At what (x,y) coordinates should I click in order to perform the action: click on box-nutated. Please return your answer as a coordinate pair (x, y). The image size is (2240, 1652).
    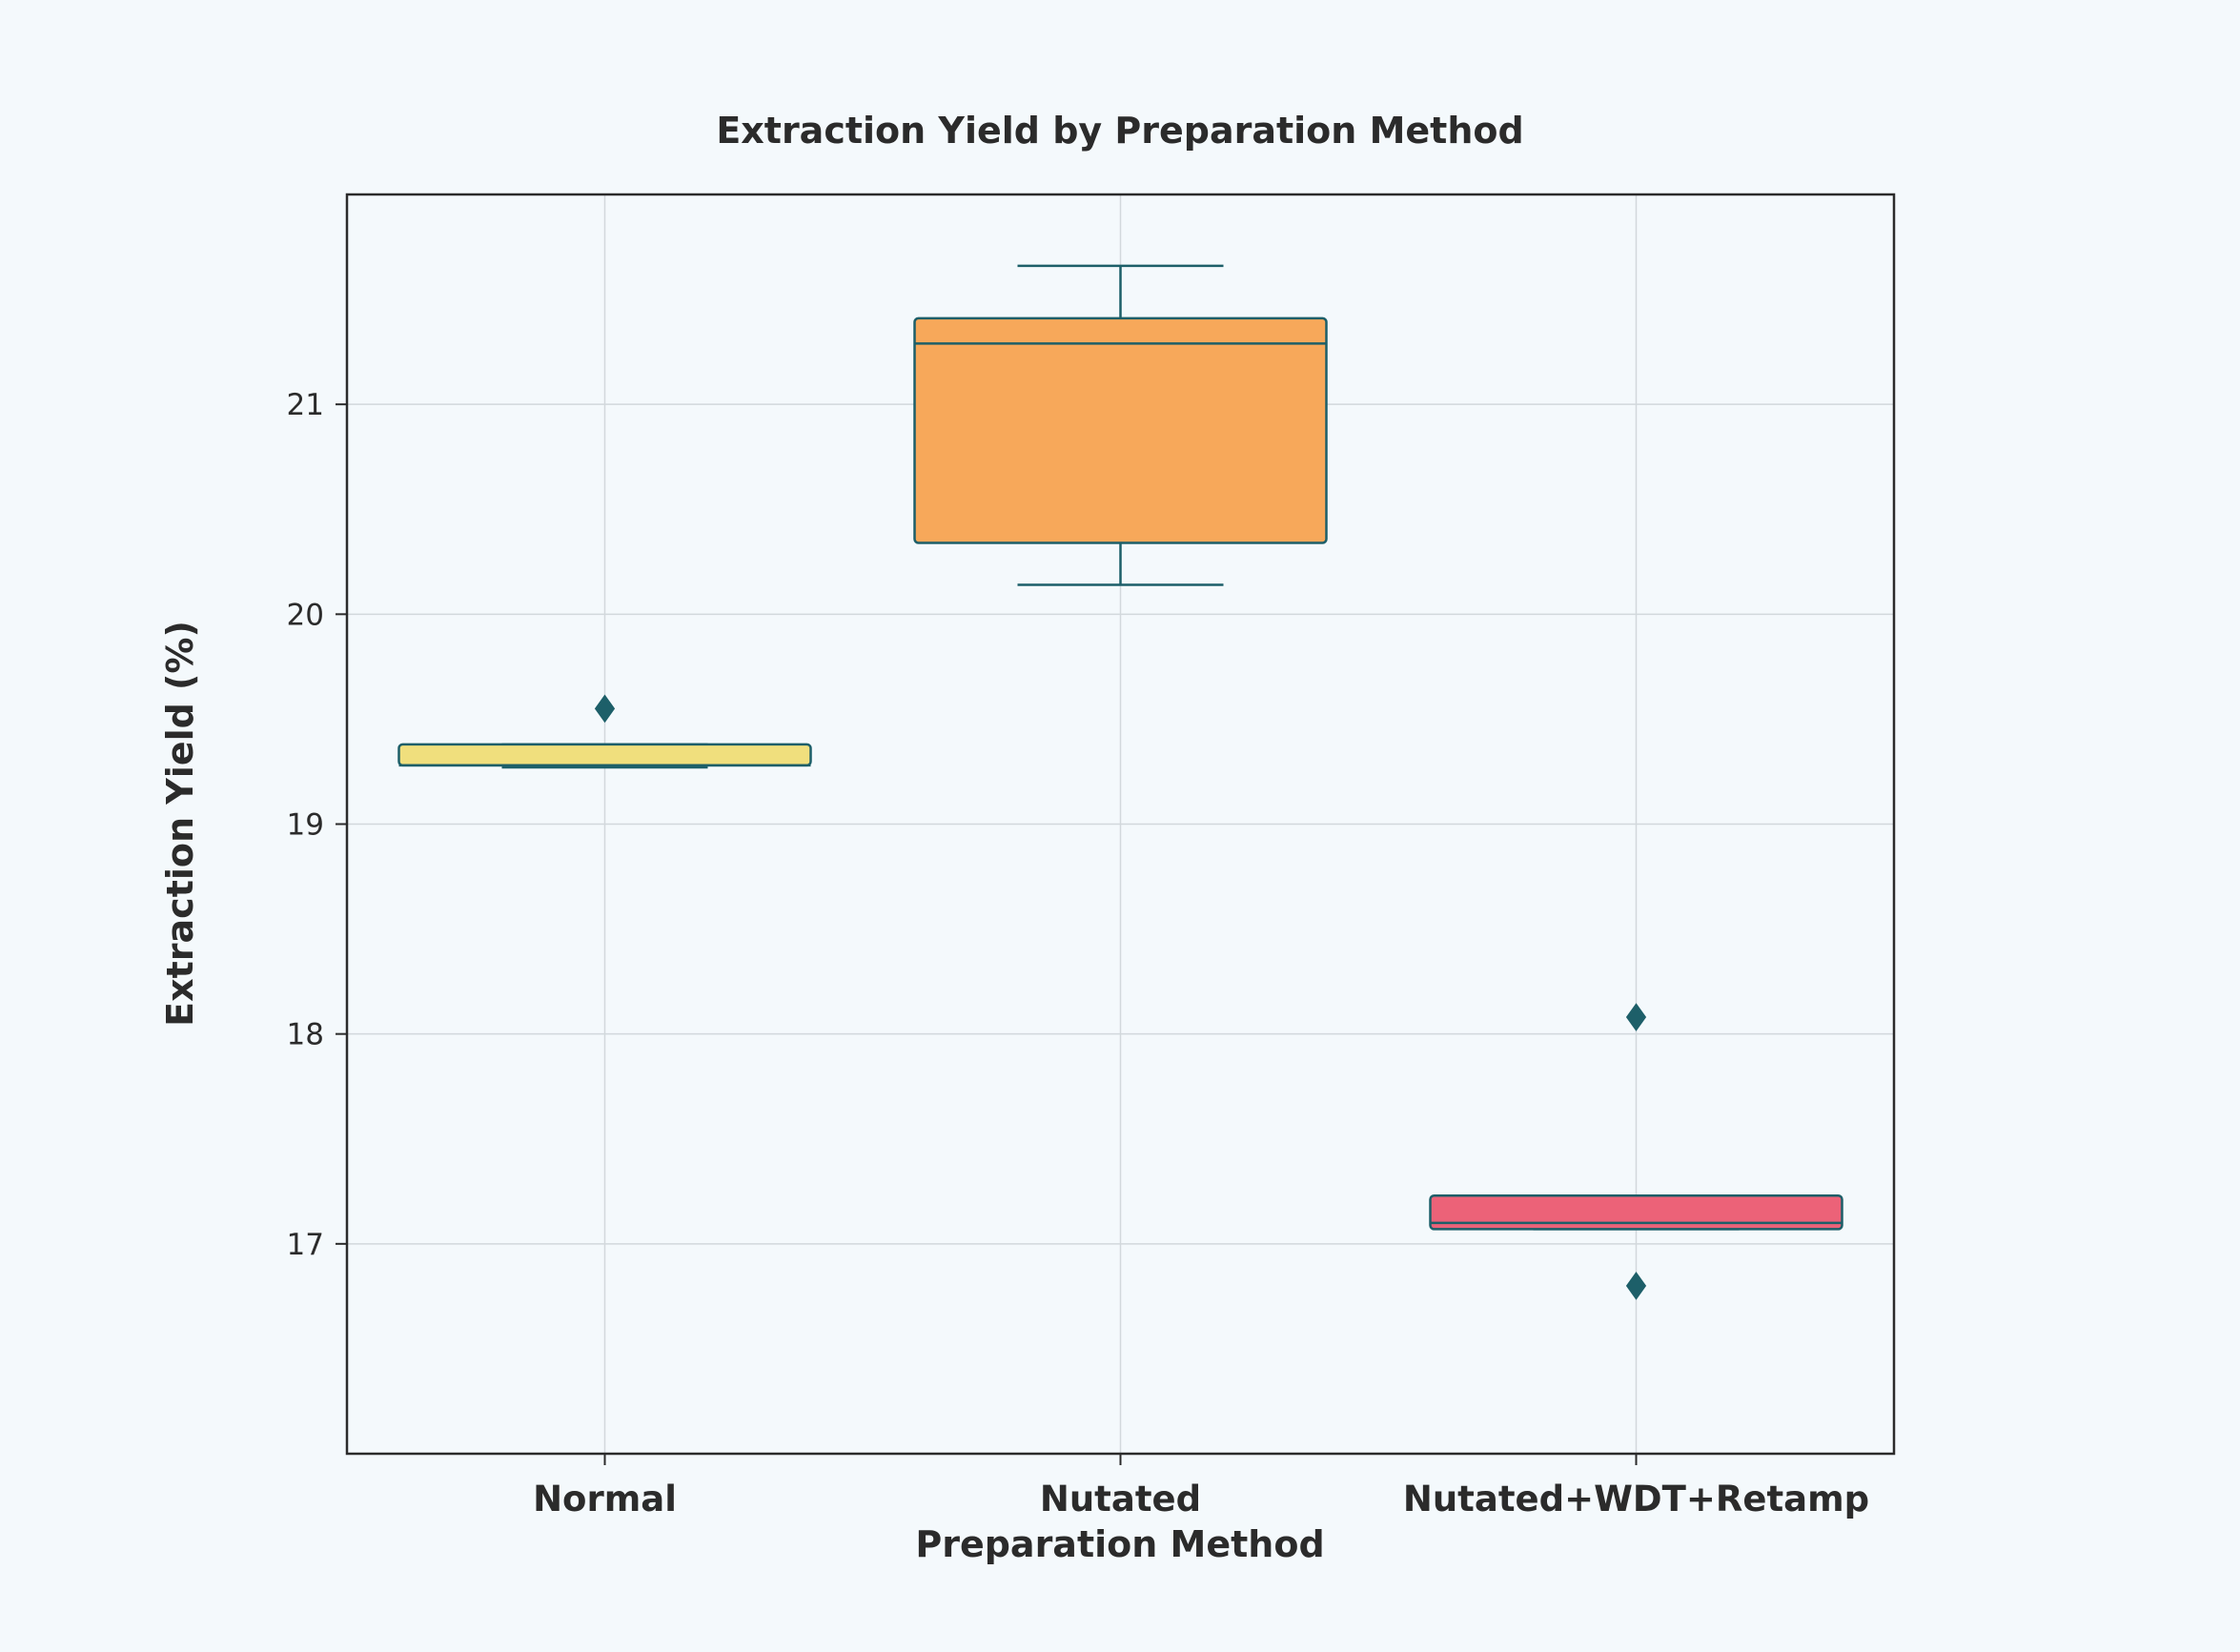
    Looking at the image, I should click on (1120, 425).